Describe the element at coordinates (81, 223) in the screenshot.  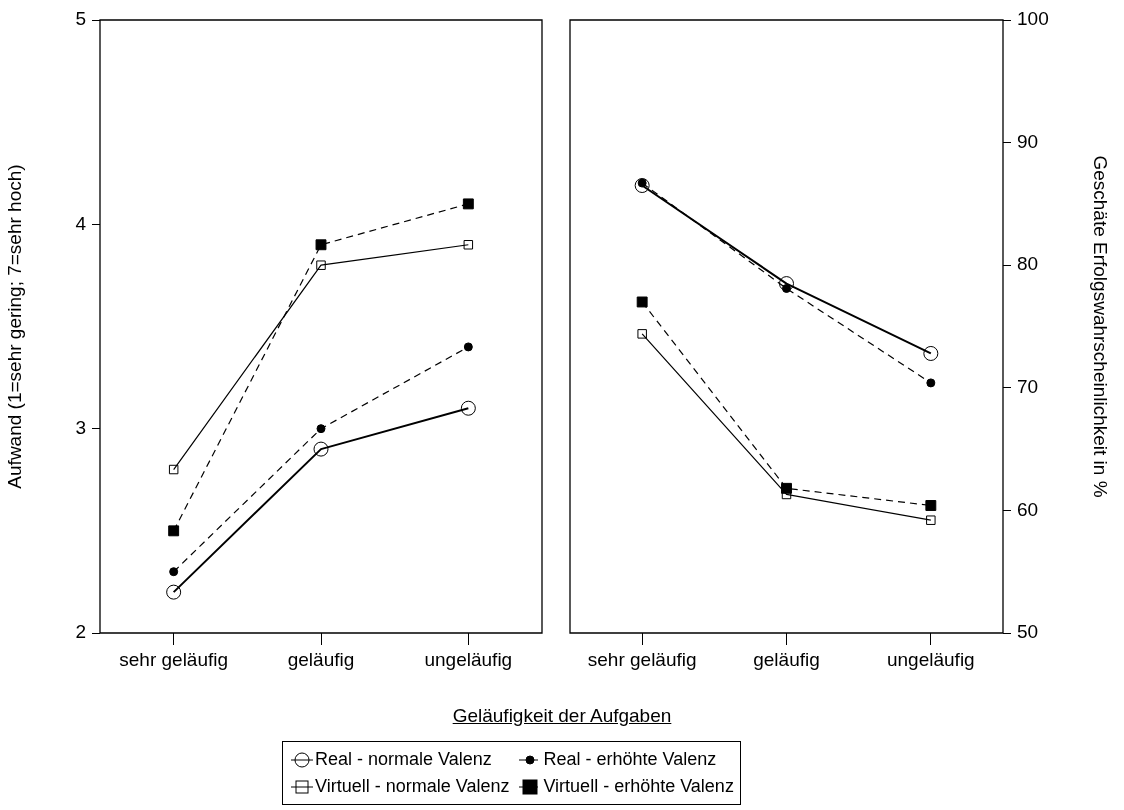
I see `y-tick-label: 4` at that location.